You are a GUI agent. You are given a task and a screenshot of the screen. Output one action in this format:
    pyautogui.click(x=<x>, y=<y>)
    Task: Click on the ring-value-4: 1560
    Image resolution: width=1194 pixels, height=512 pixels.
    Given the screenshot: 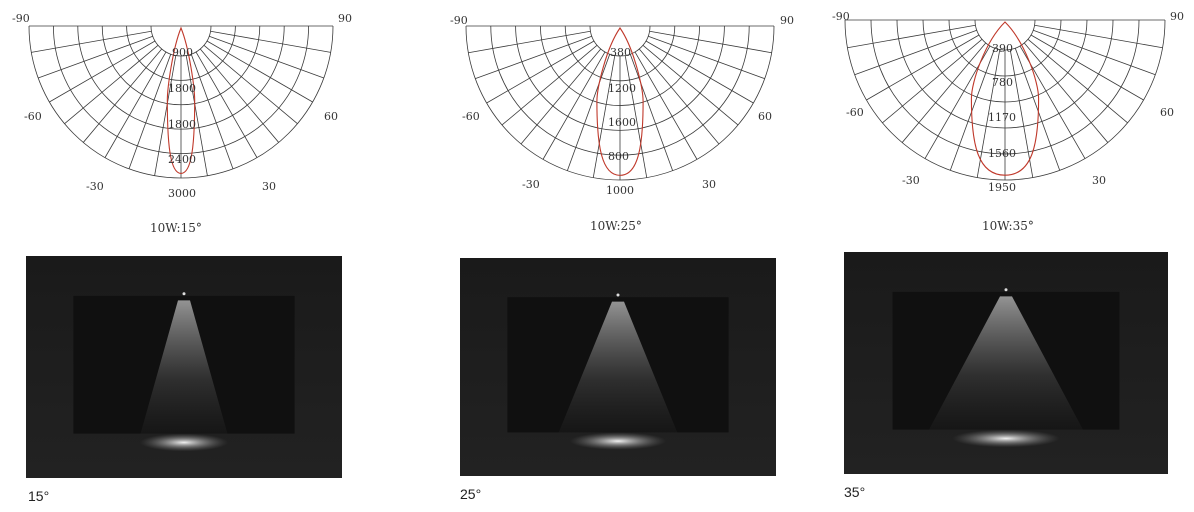 What is the action you would take?
    pyautogui.click(x=1002, y=153)
    